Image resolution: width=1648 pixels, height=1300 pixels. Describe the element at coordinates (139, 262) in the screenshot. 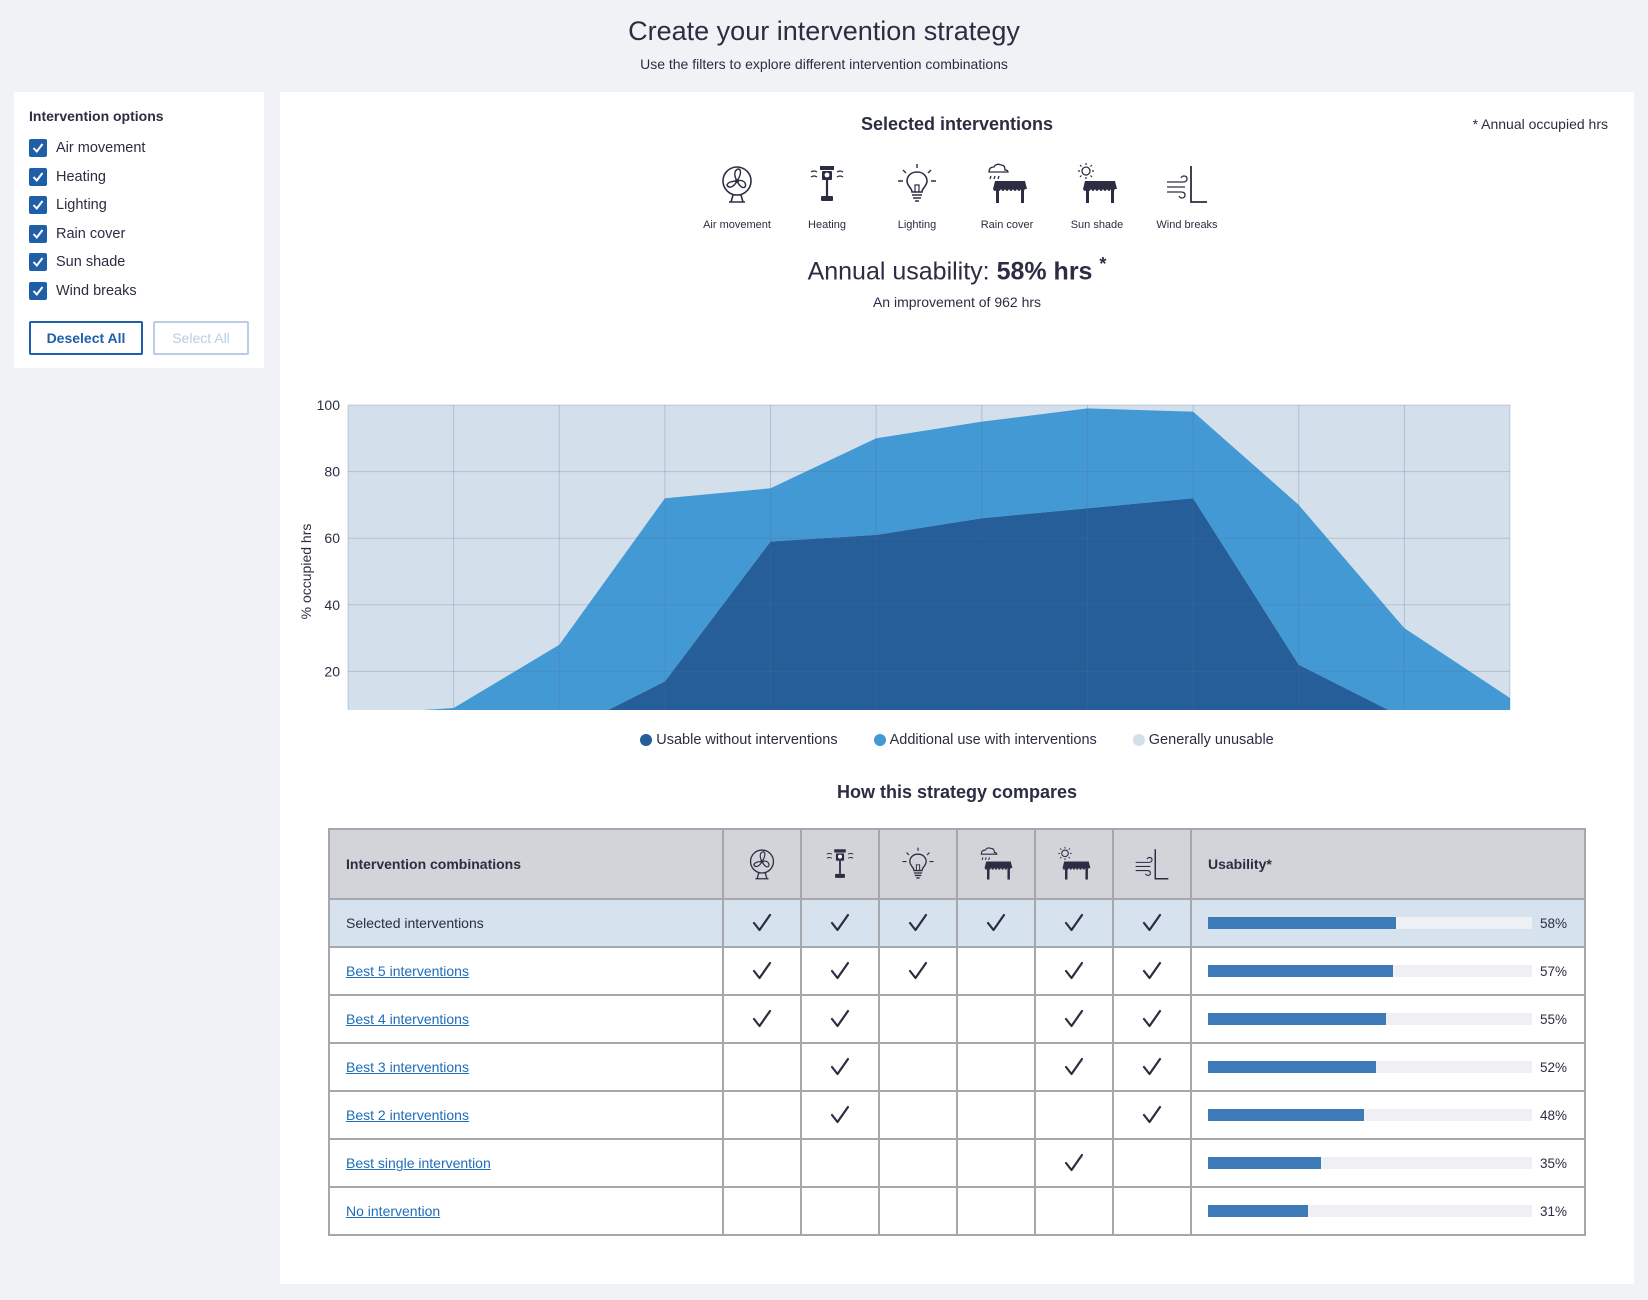

I see `option-row: Sun shade` at that location.